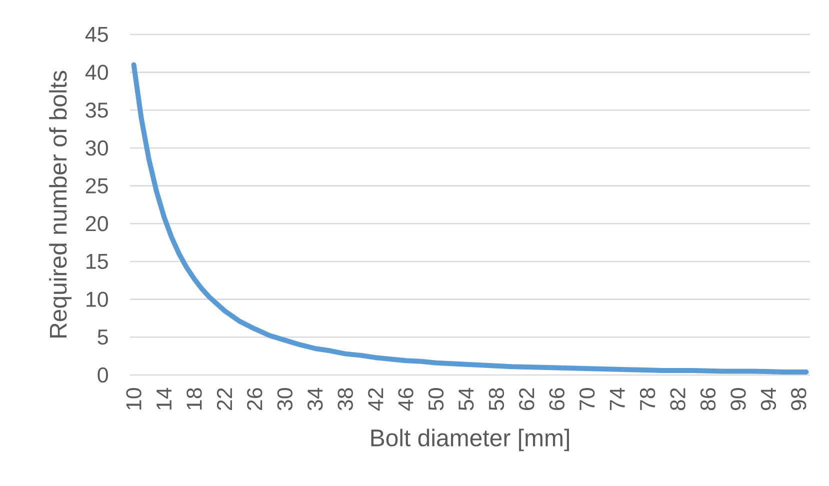 Image resolution: width=829 pixels, height=486 pixels. Describe the element at coordinates (345, 399) in the screenshot. I see `x-tick-label: 38` at that location.